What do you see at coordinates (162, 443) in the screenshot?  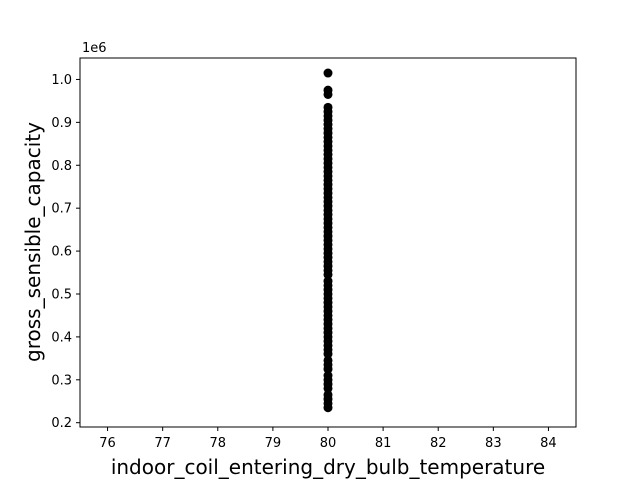 I see `x-tick-label: 77` at bounding box center [162, 443].